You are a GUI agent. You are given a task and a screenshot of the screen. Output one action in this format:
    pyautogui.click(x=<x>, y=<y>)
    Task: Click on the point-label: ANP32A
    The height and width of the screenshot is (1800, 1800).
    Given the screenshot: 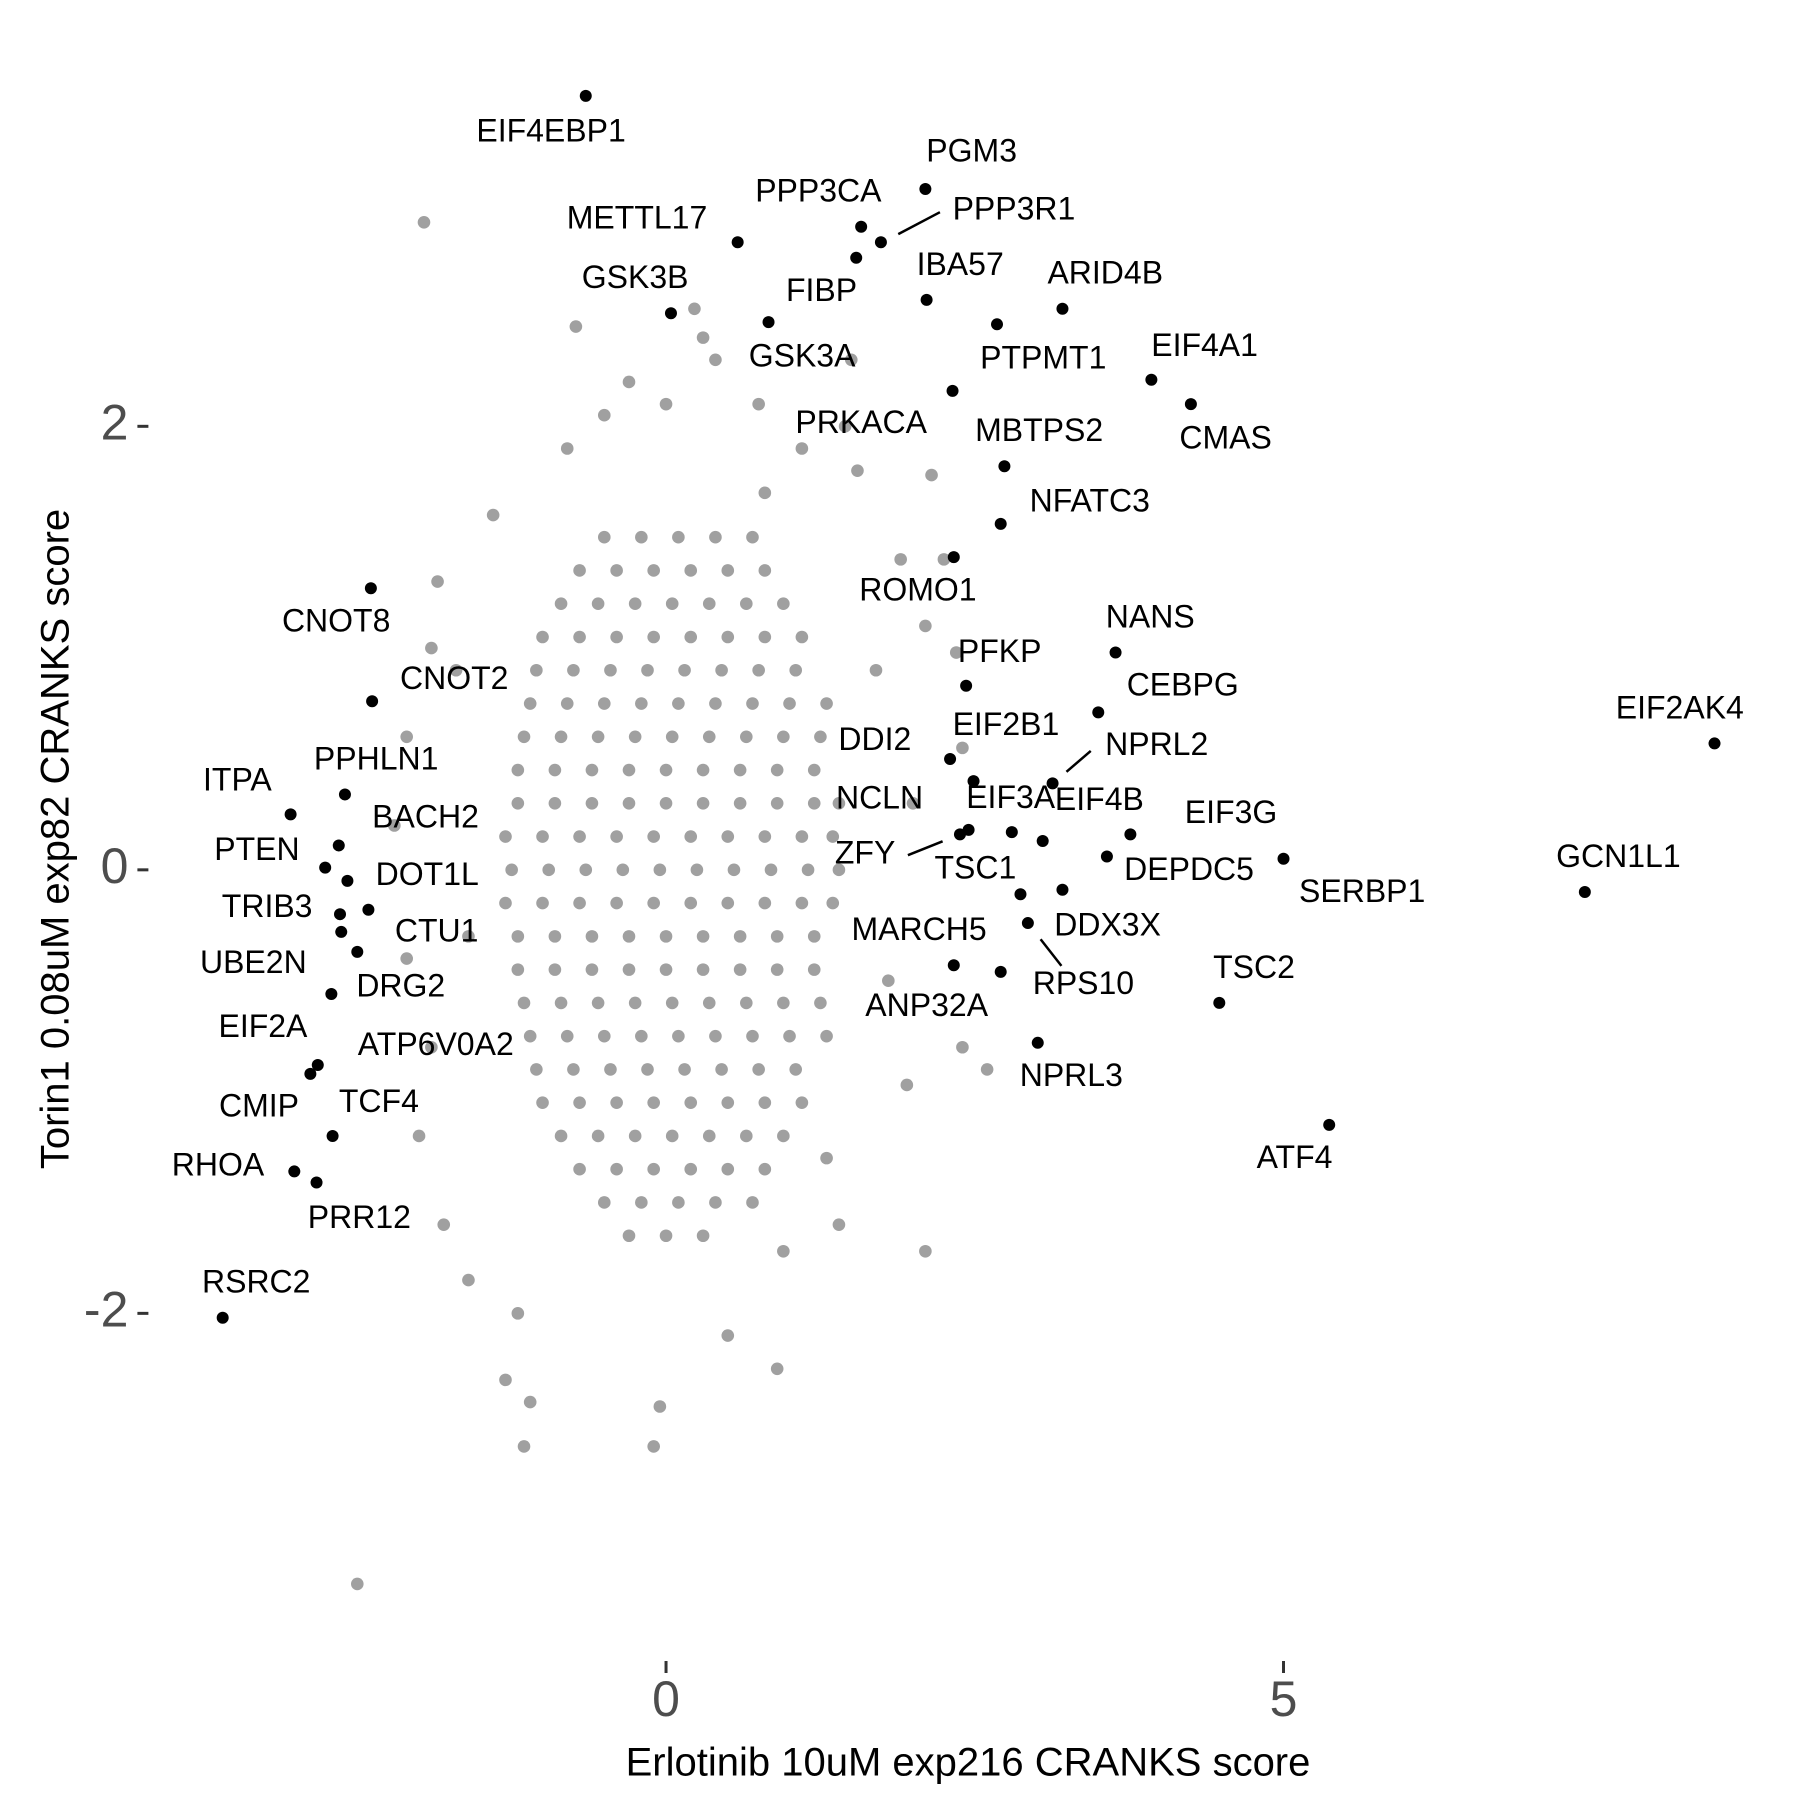 What is the action you would take?
    pyautogui.click(x=926, y=1005)
    